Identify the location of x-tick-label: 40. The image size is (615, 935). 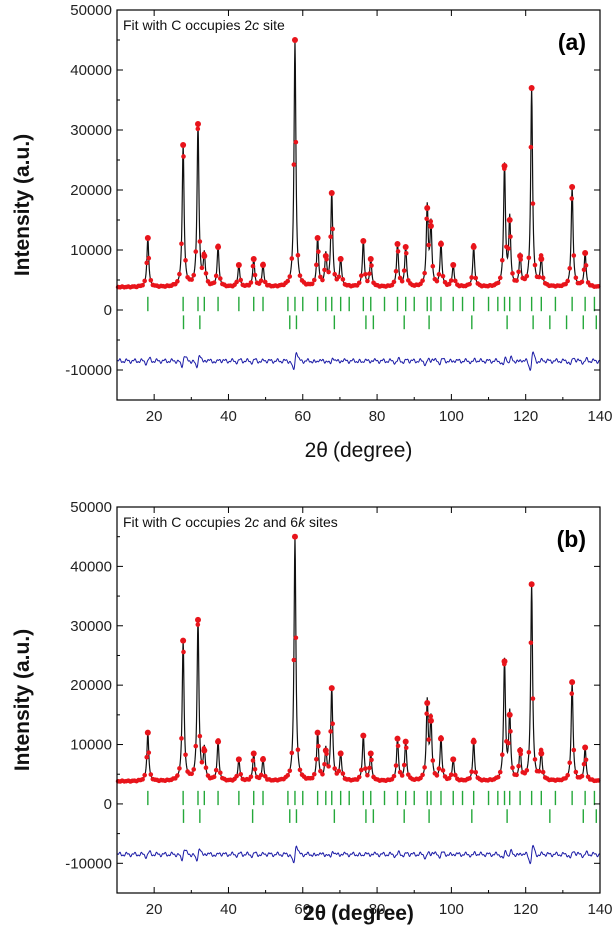
(228, 909).